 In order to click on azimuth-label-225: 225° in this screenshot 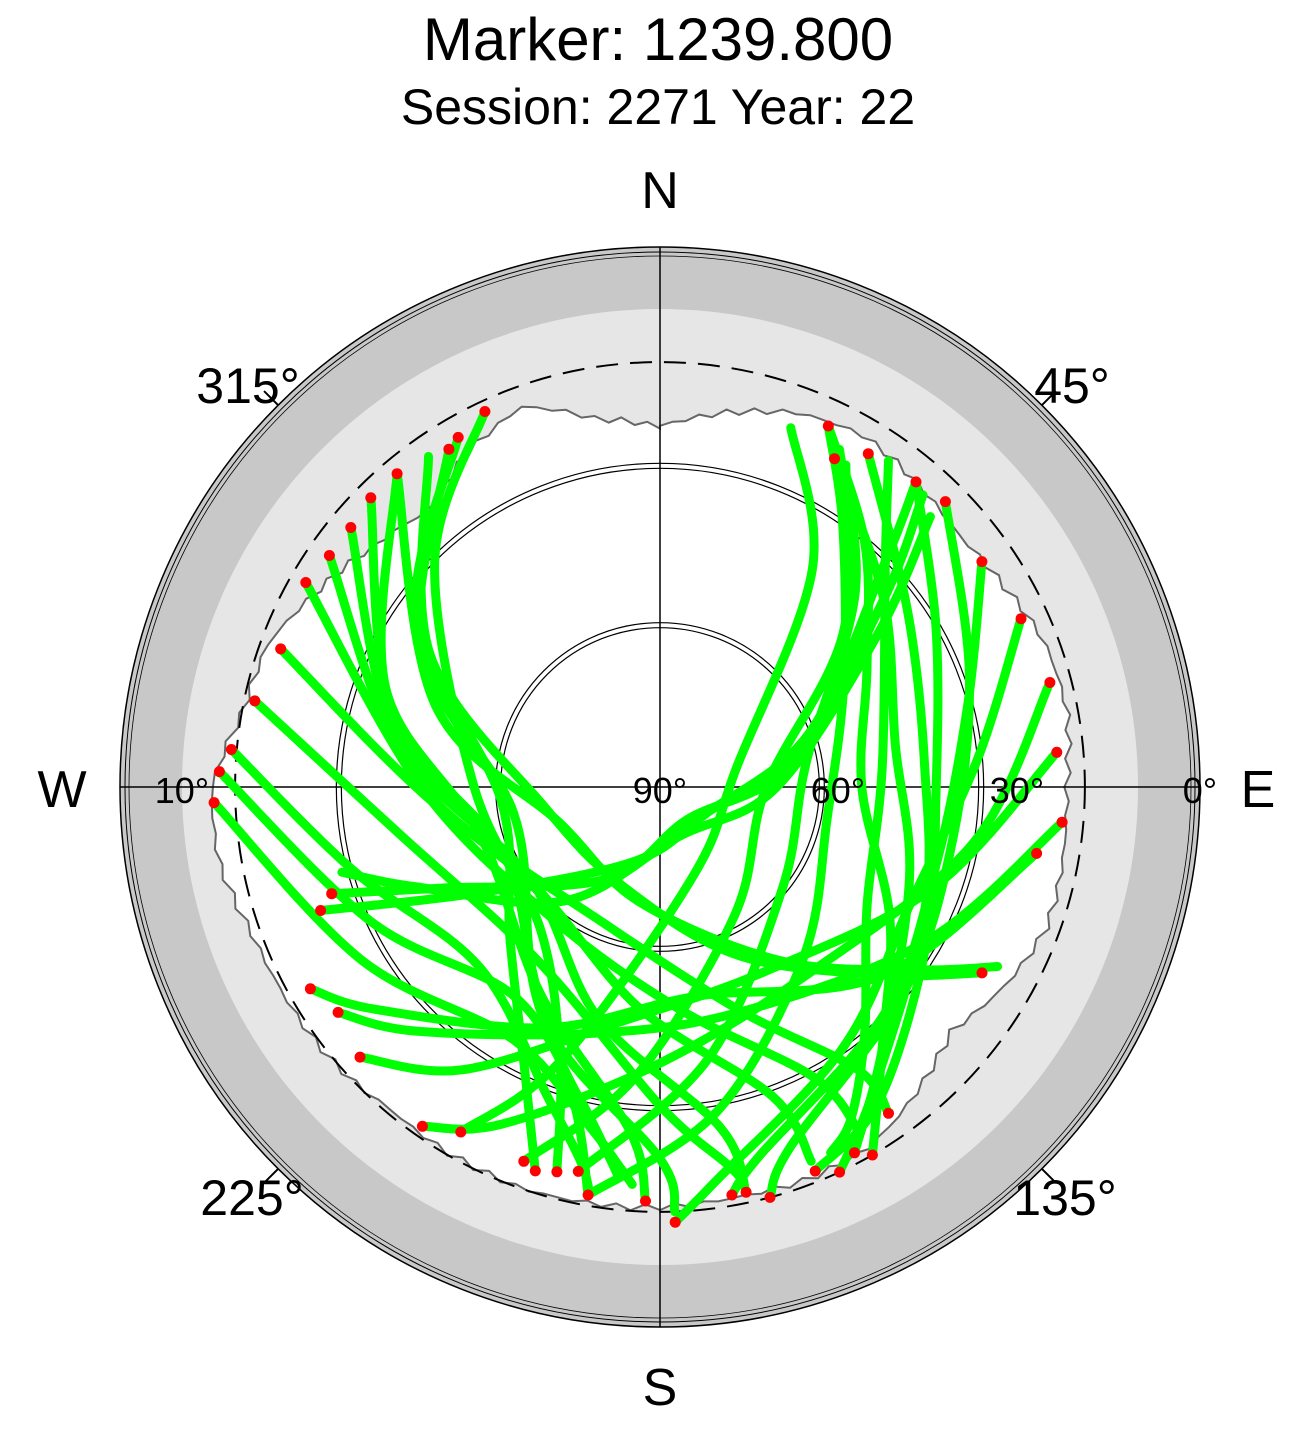, I will do `click(251, 1198)`.